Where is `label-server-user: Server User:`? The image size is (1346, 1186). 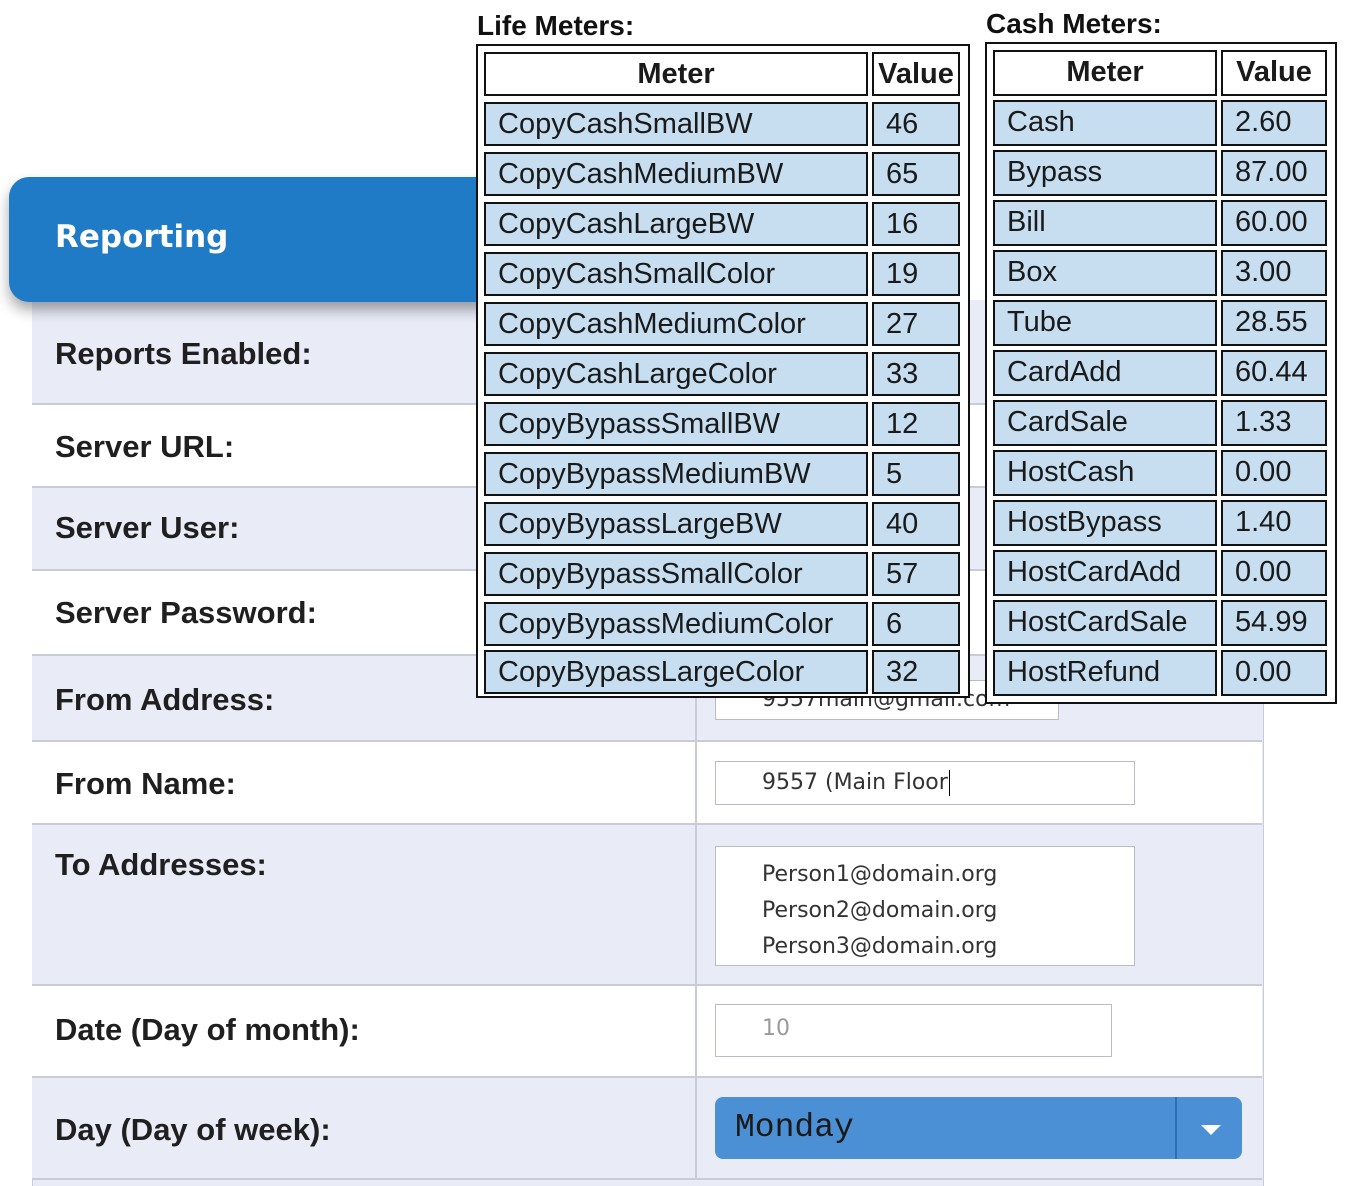 label-server-user: Server User: is located at coordinates (147, 527).